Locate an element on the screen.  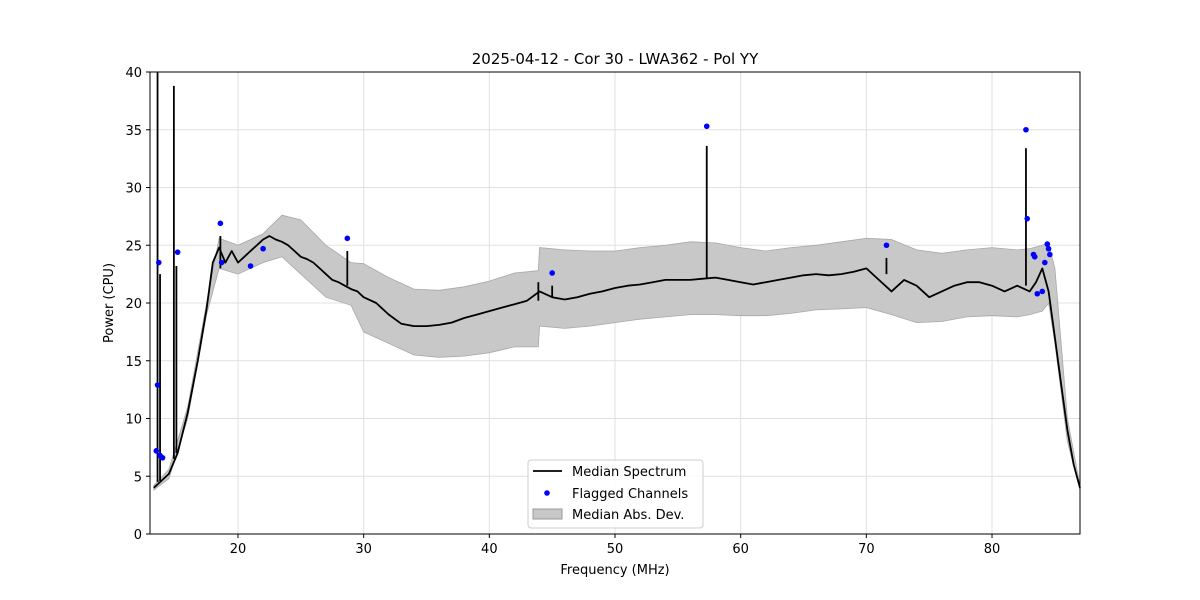
x-tick-label: 80 is located at coordinates (992, 549).